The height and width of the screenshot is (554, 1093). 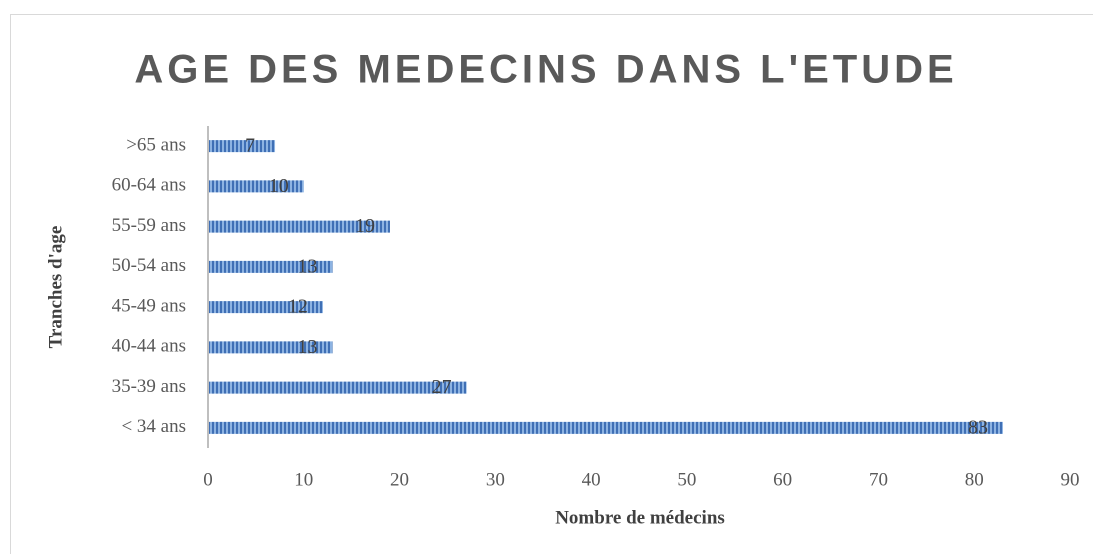 I want to click on data-label: 19, so click(x=365, y=226).